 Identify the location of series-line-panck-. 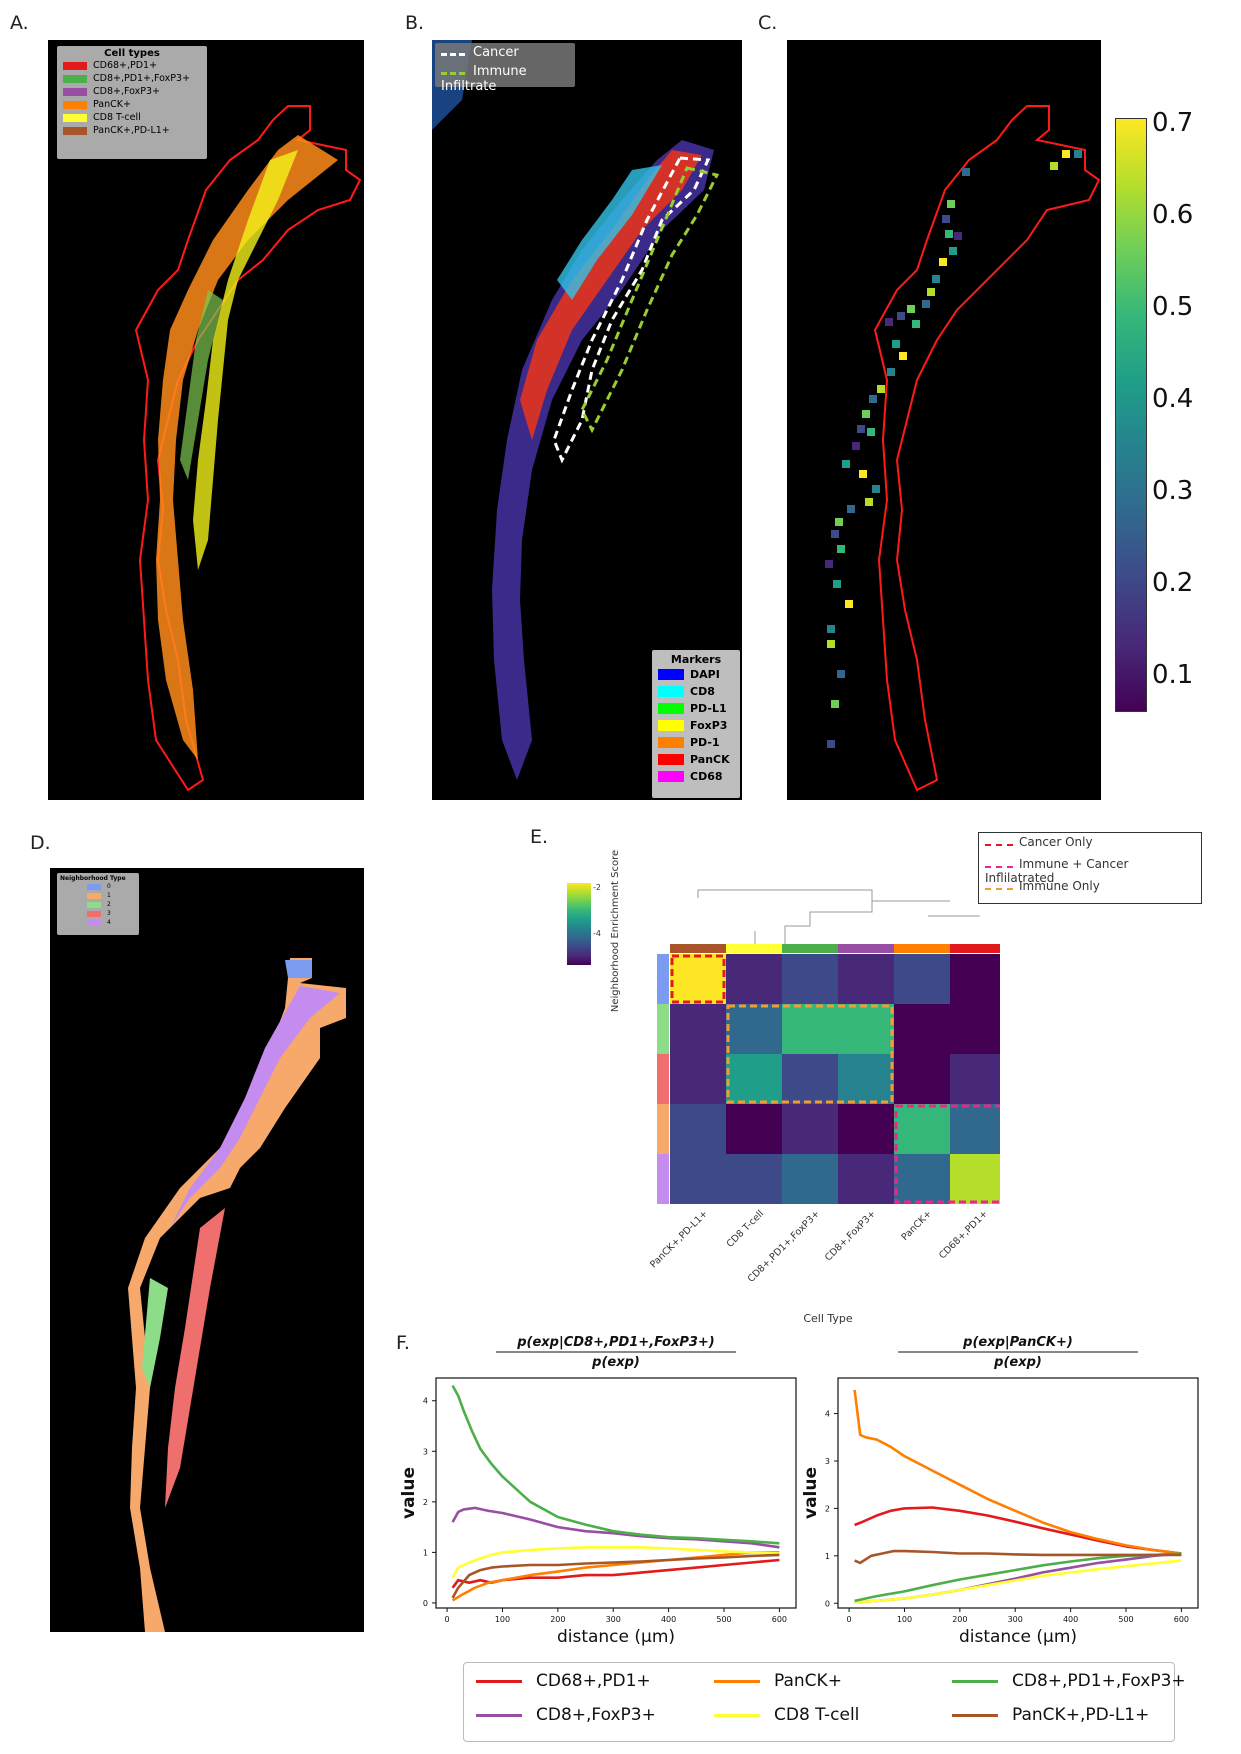
(1017, 1472).